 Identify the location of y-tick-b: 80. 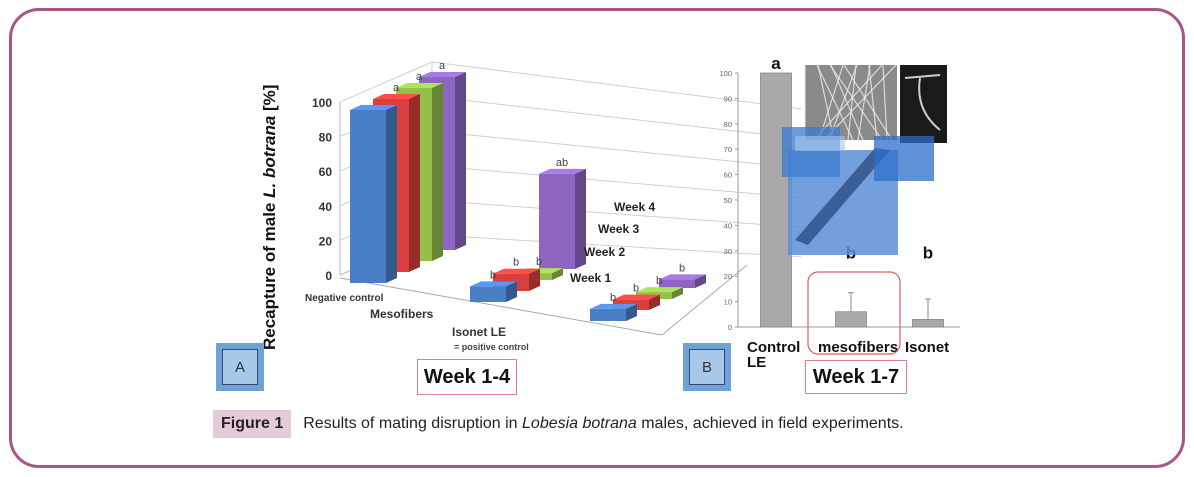
(728, 124).